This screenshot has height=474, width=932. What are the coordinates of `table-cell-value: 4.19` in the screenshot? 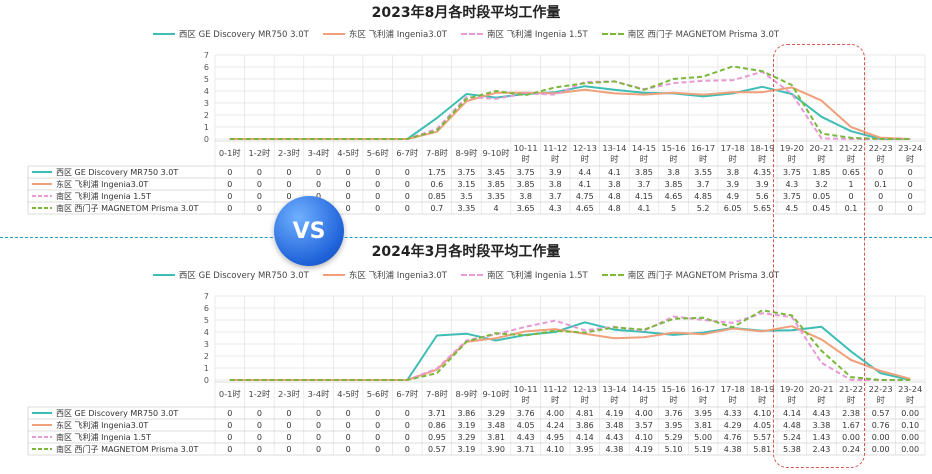 It's located at (644, 449).